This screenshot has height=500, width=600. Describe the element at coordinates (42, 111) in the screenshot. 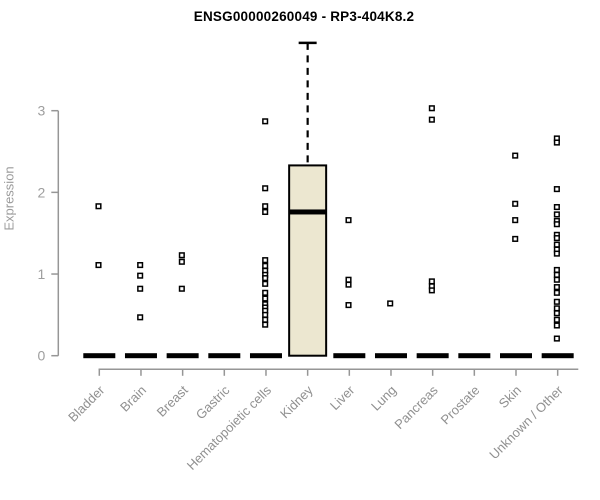

I see `y-tick-label: 3` at that location.